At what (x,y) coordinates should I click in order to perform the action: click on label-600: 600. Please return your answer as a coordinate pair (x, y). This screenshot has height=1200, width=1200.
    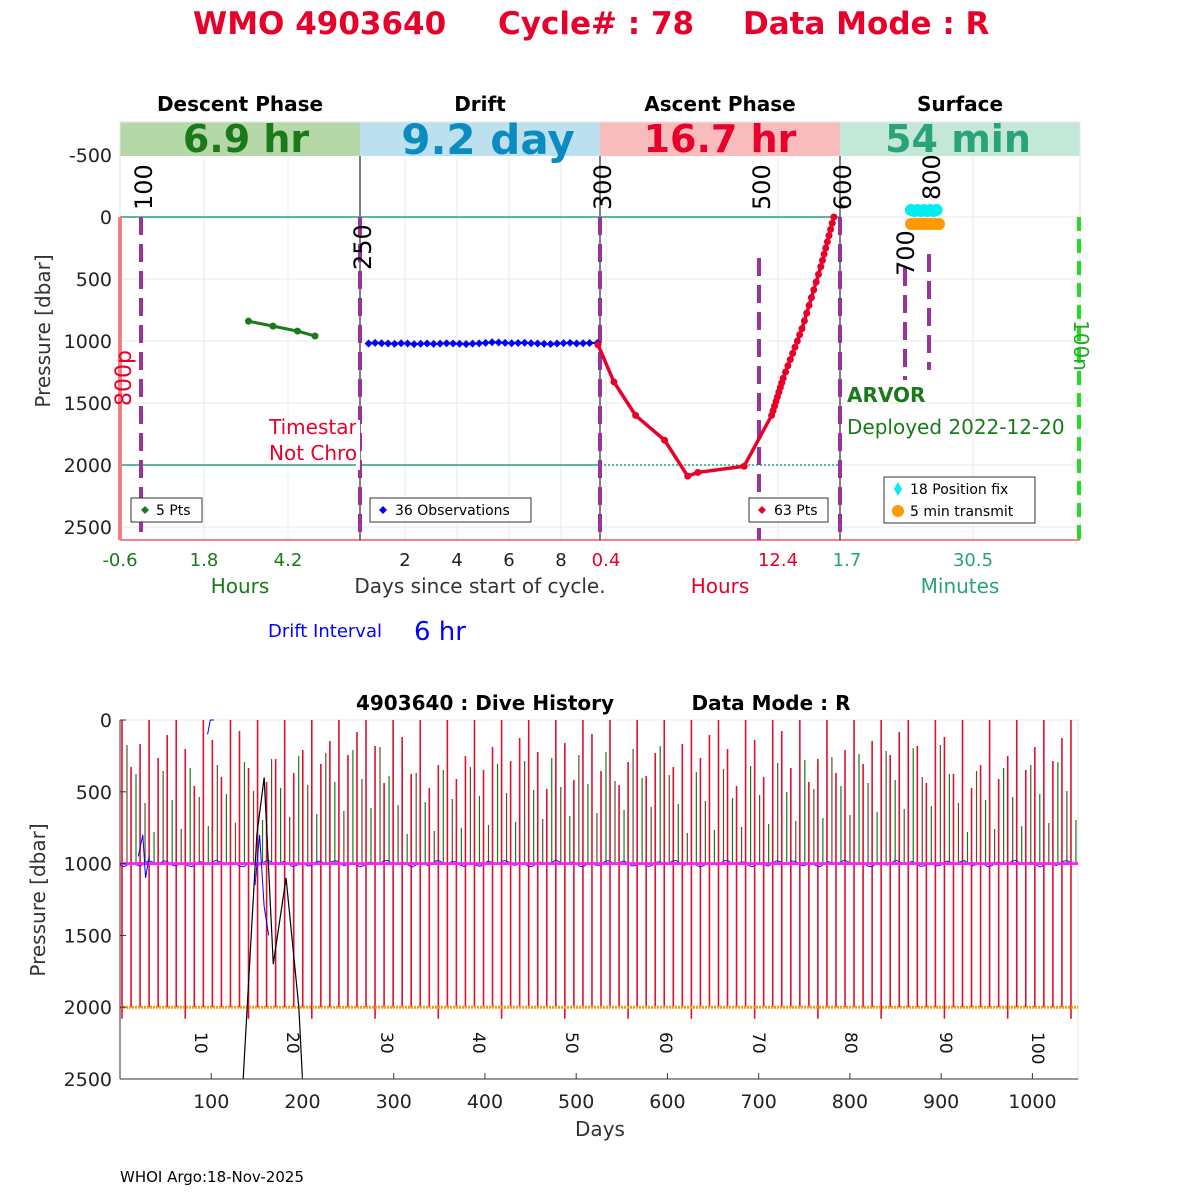
    Looking at the image, I should click on (843, 187).